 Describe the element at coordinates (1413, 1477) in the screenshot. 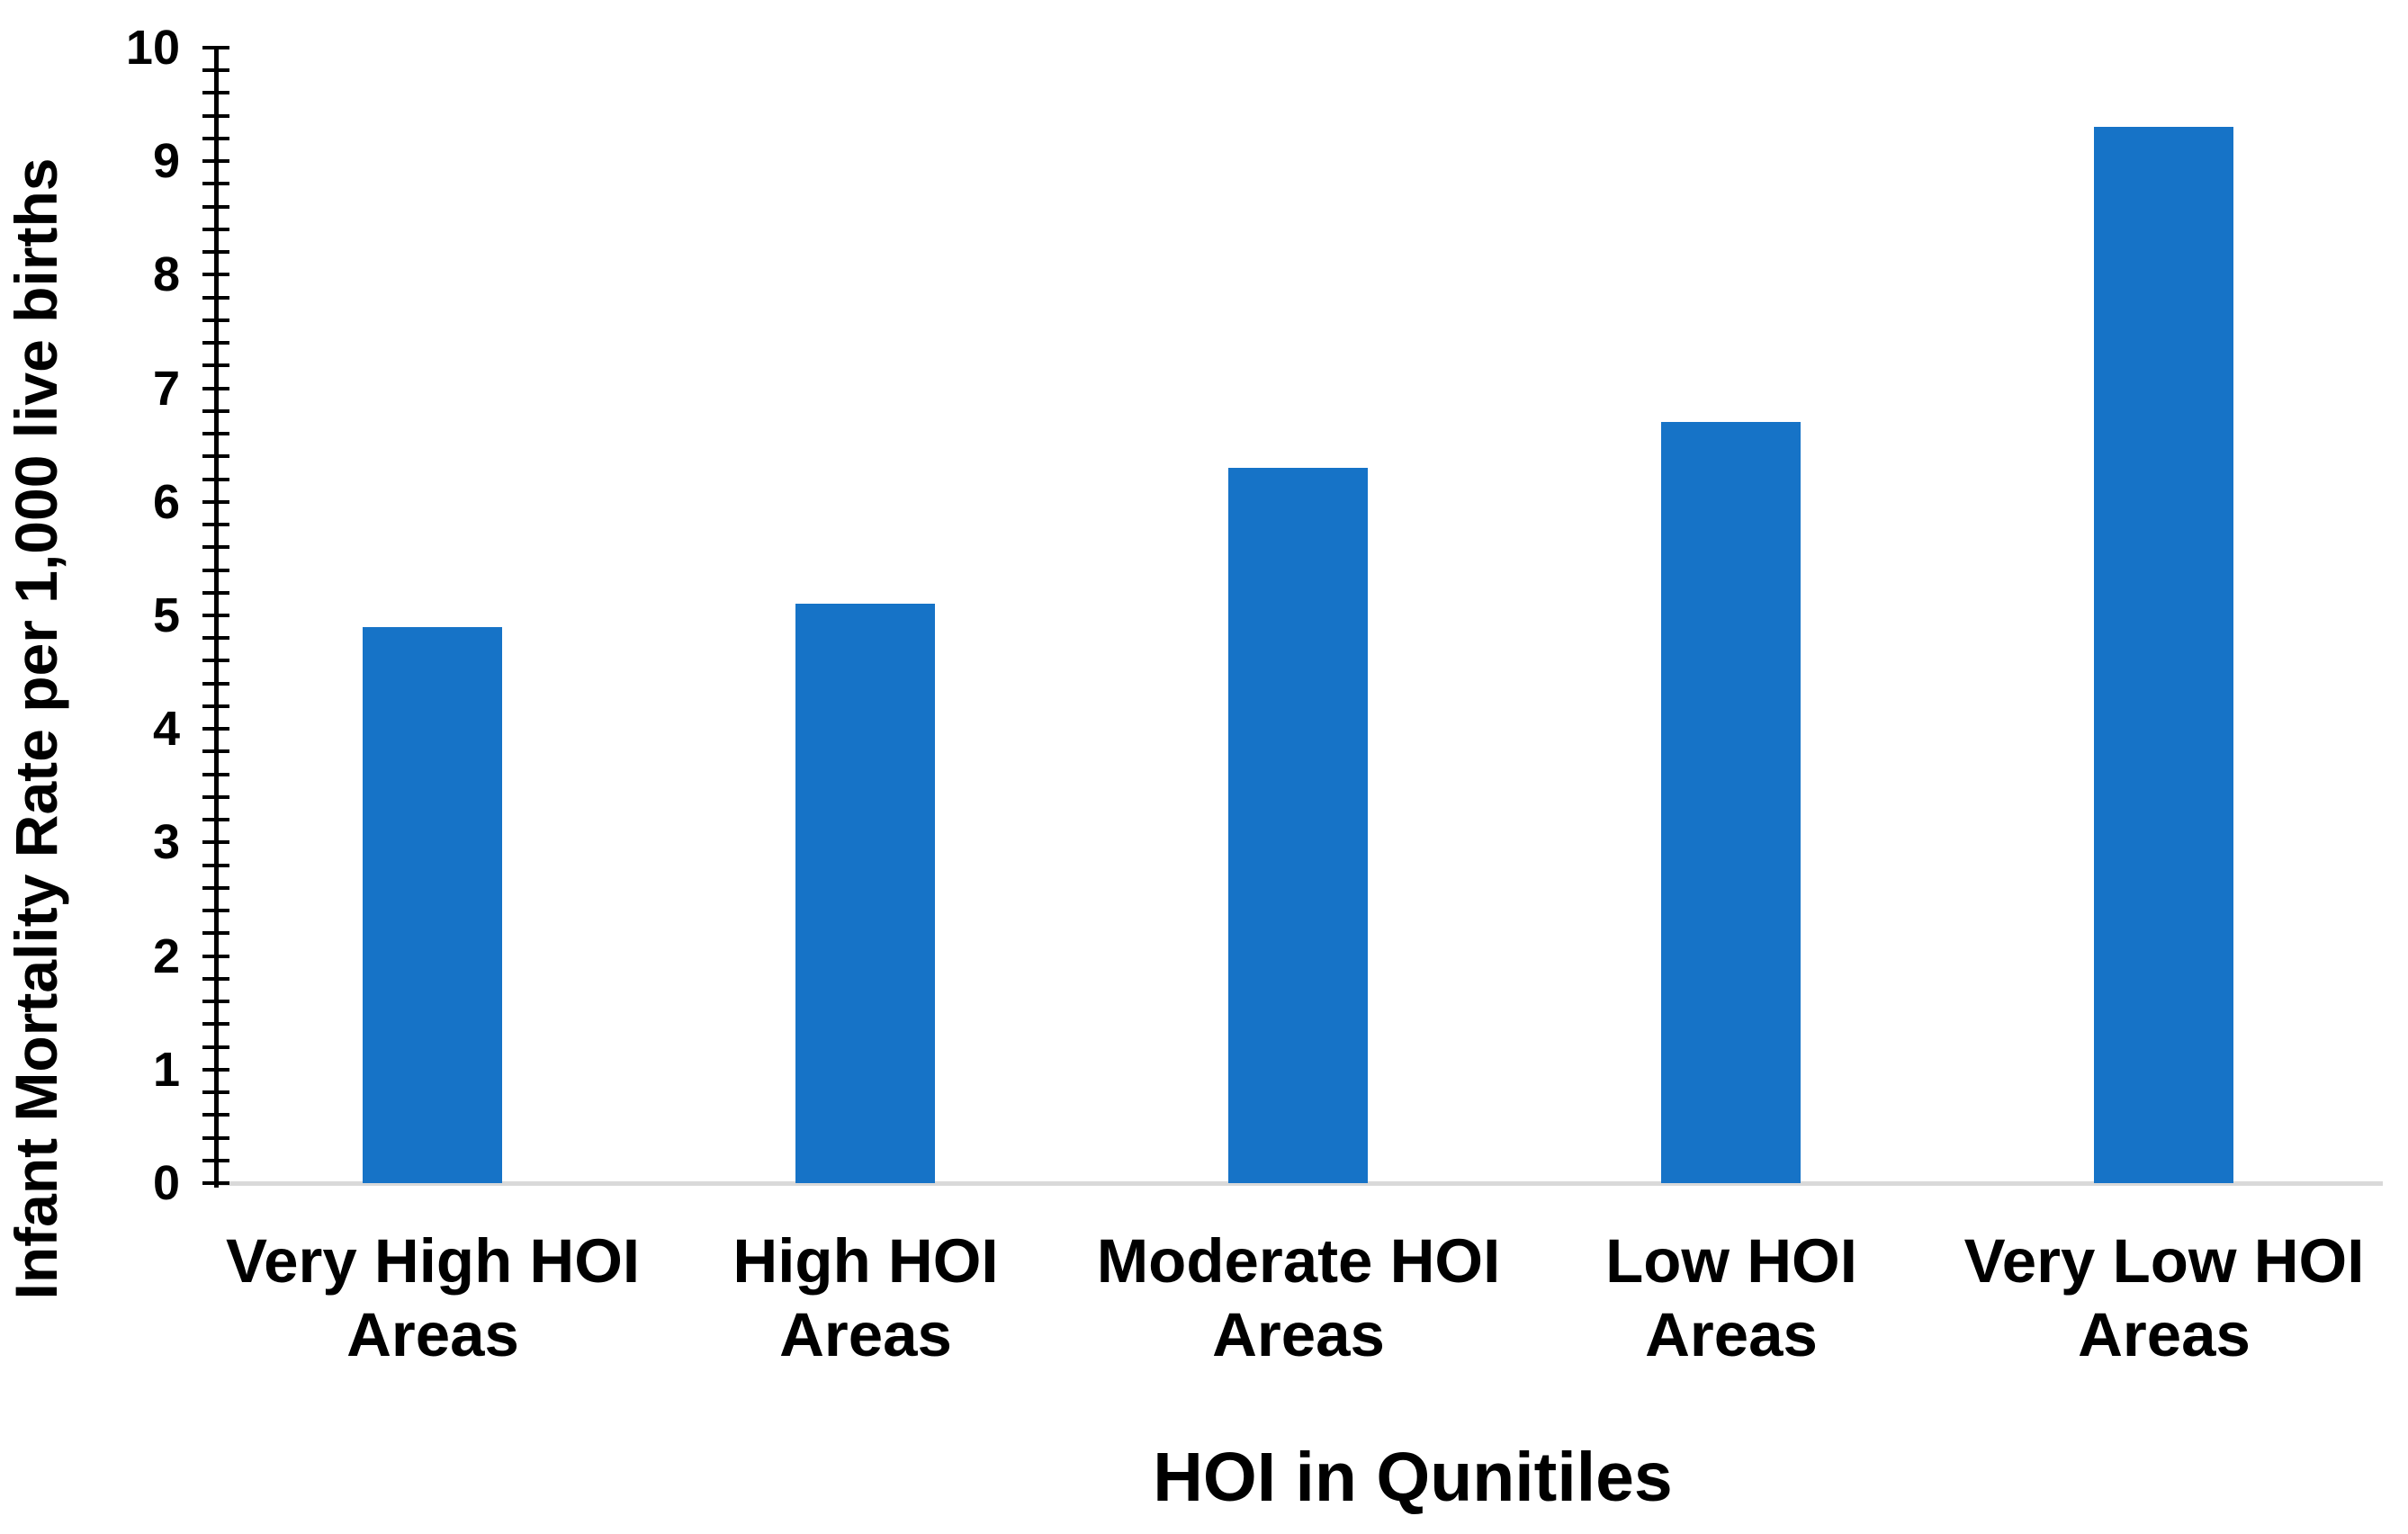

I see `x-axis-title: HOI in Qunitiles` at that location.